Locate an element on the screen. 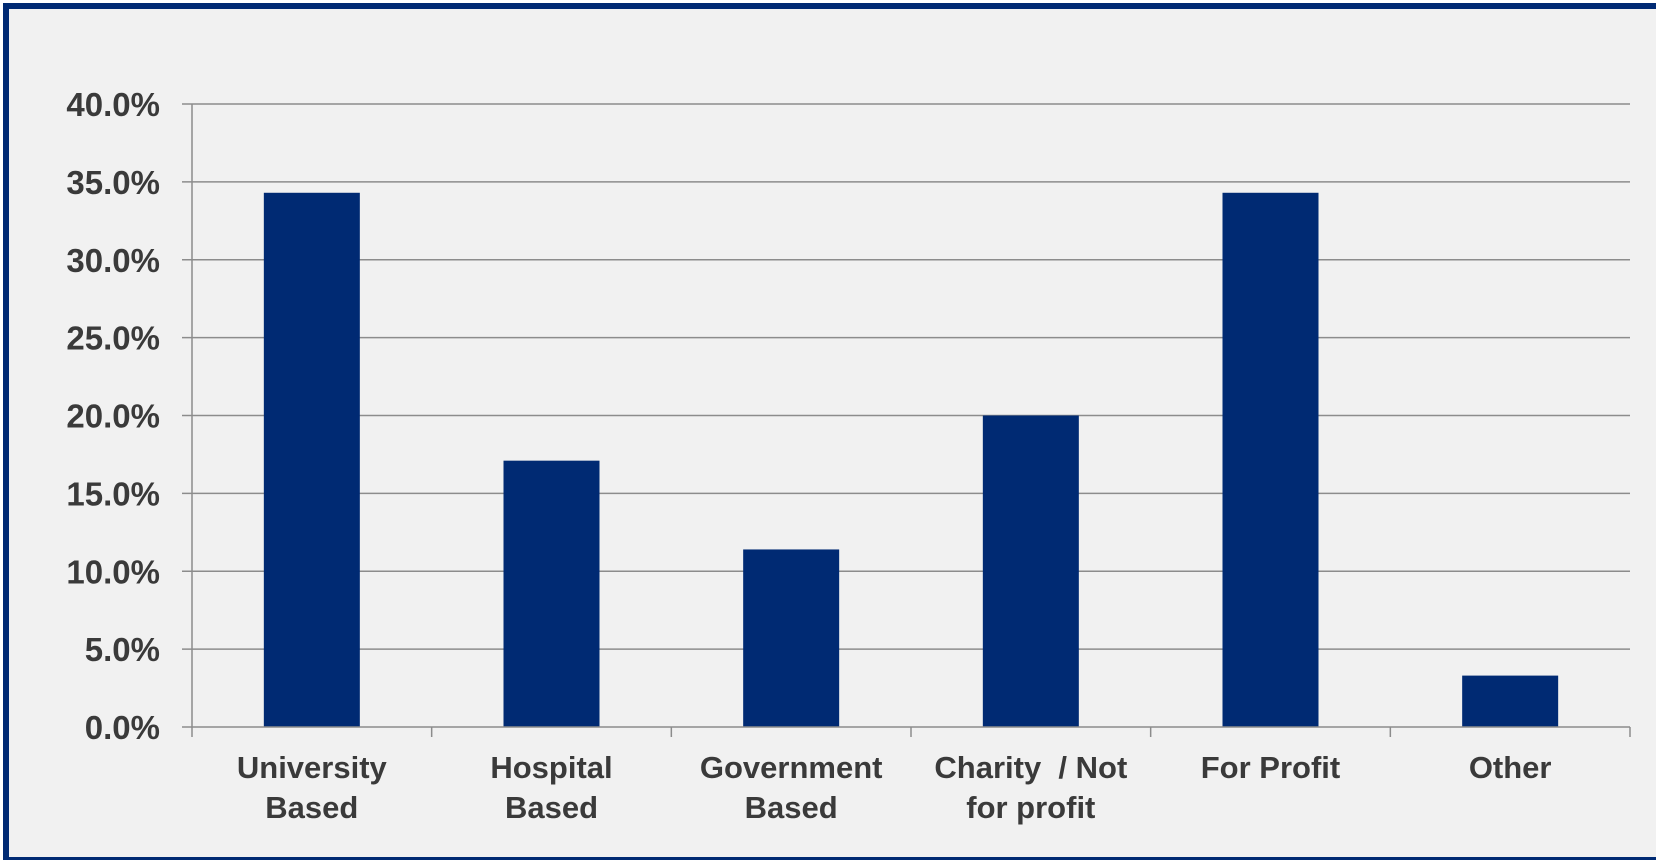  y-tick-label: 30.0% is located at coordinates (113, 260).